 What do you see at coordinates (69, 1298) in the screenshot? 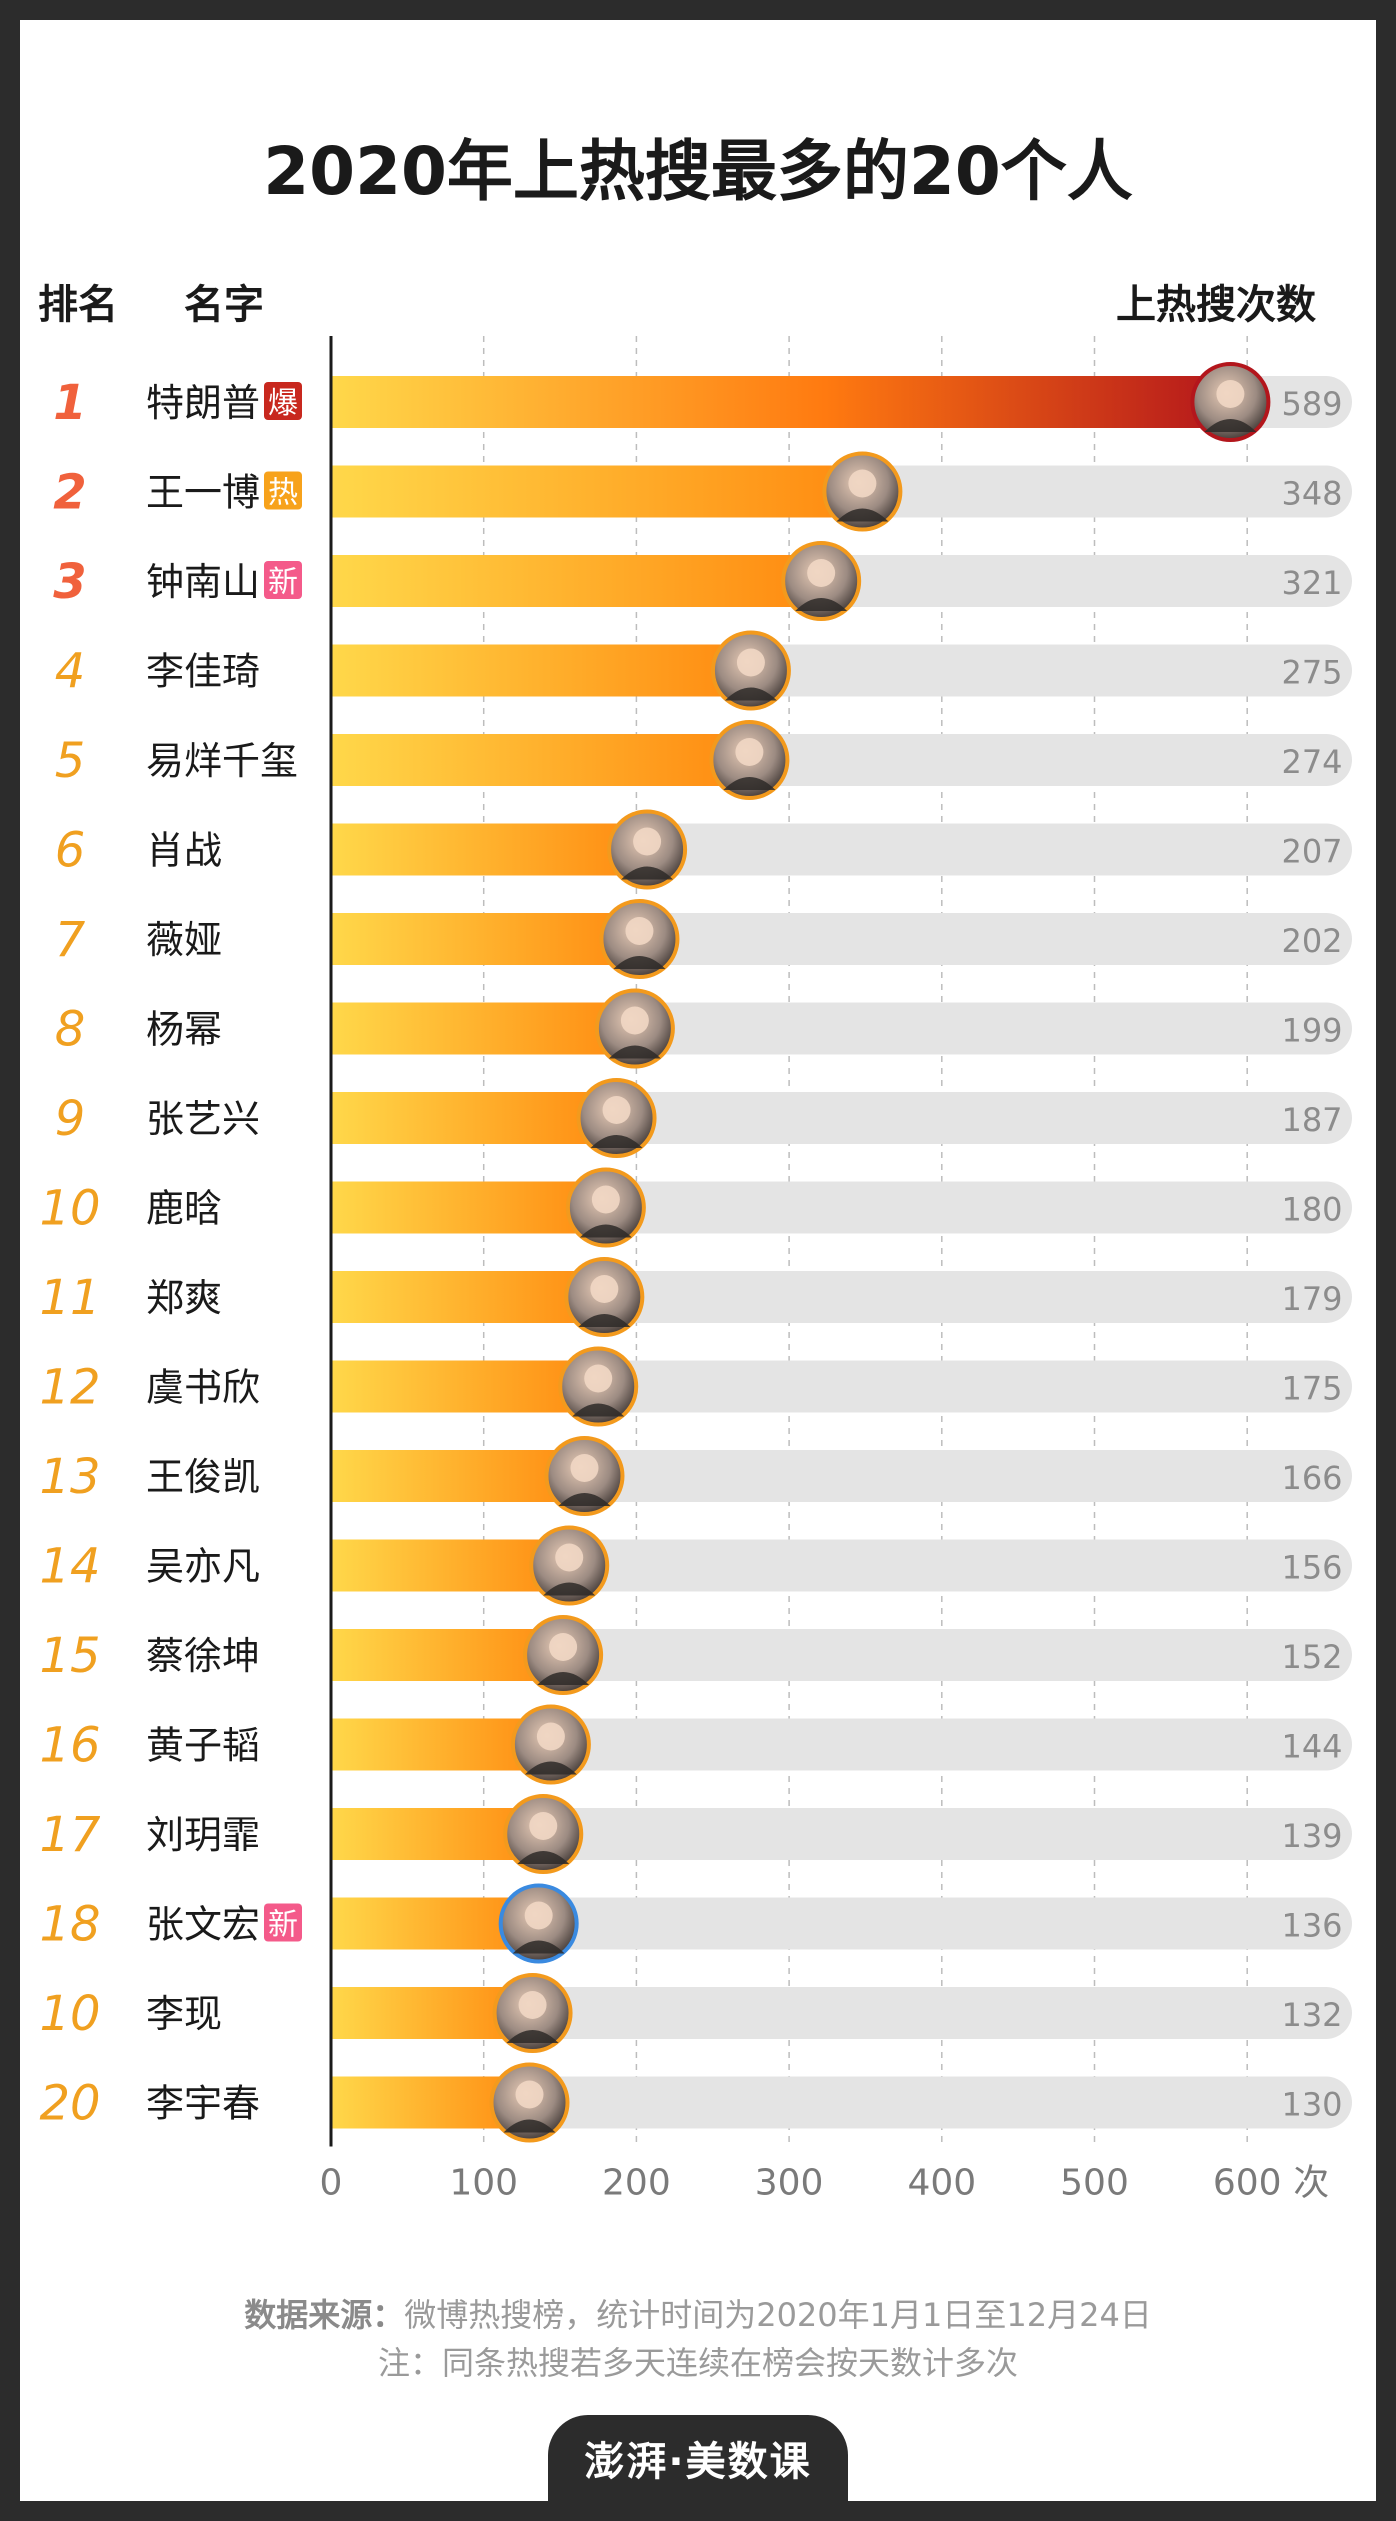
I see `rank-label: 11` at bounding box center [69, 1298].